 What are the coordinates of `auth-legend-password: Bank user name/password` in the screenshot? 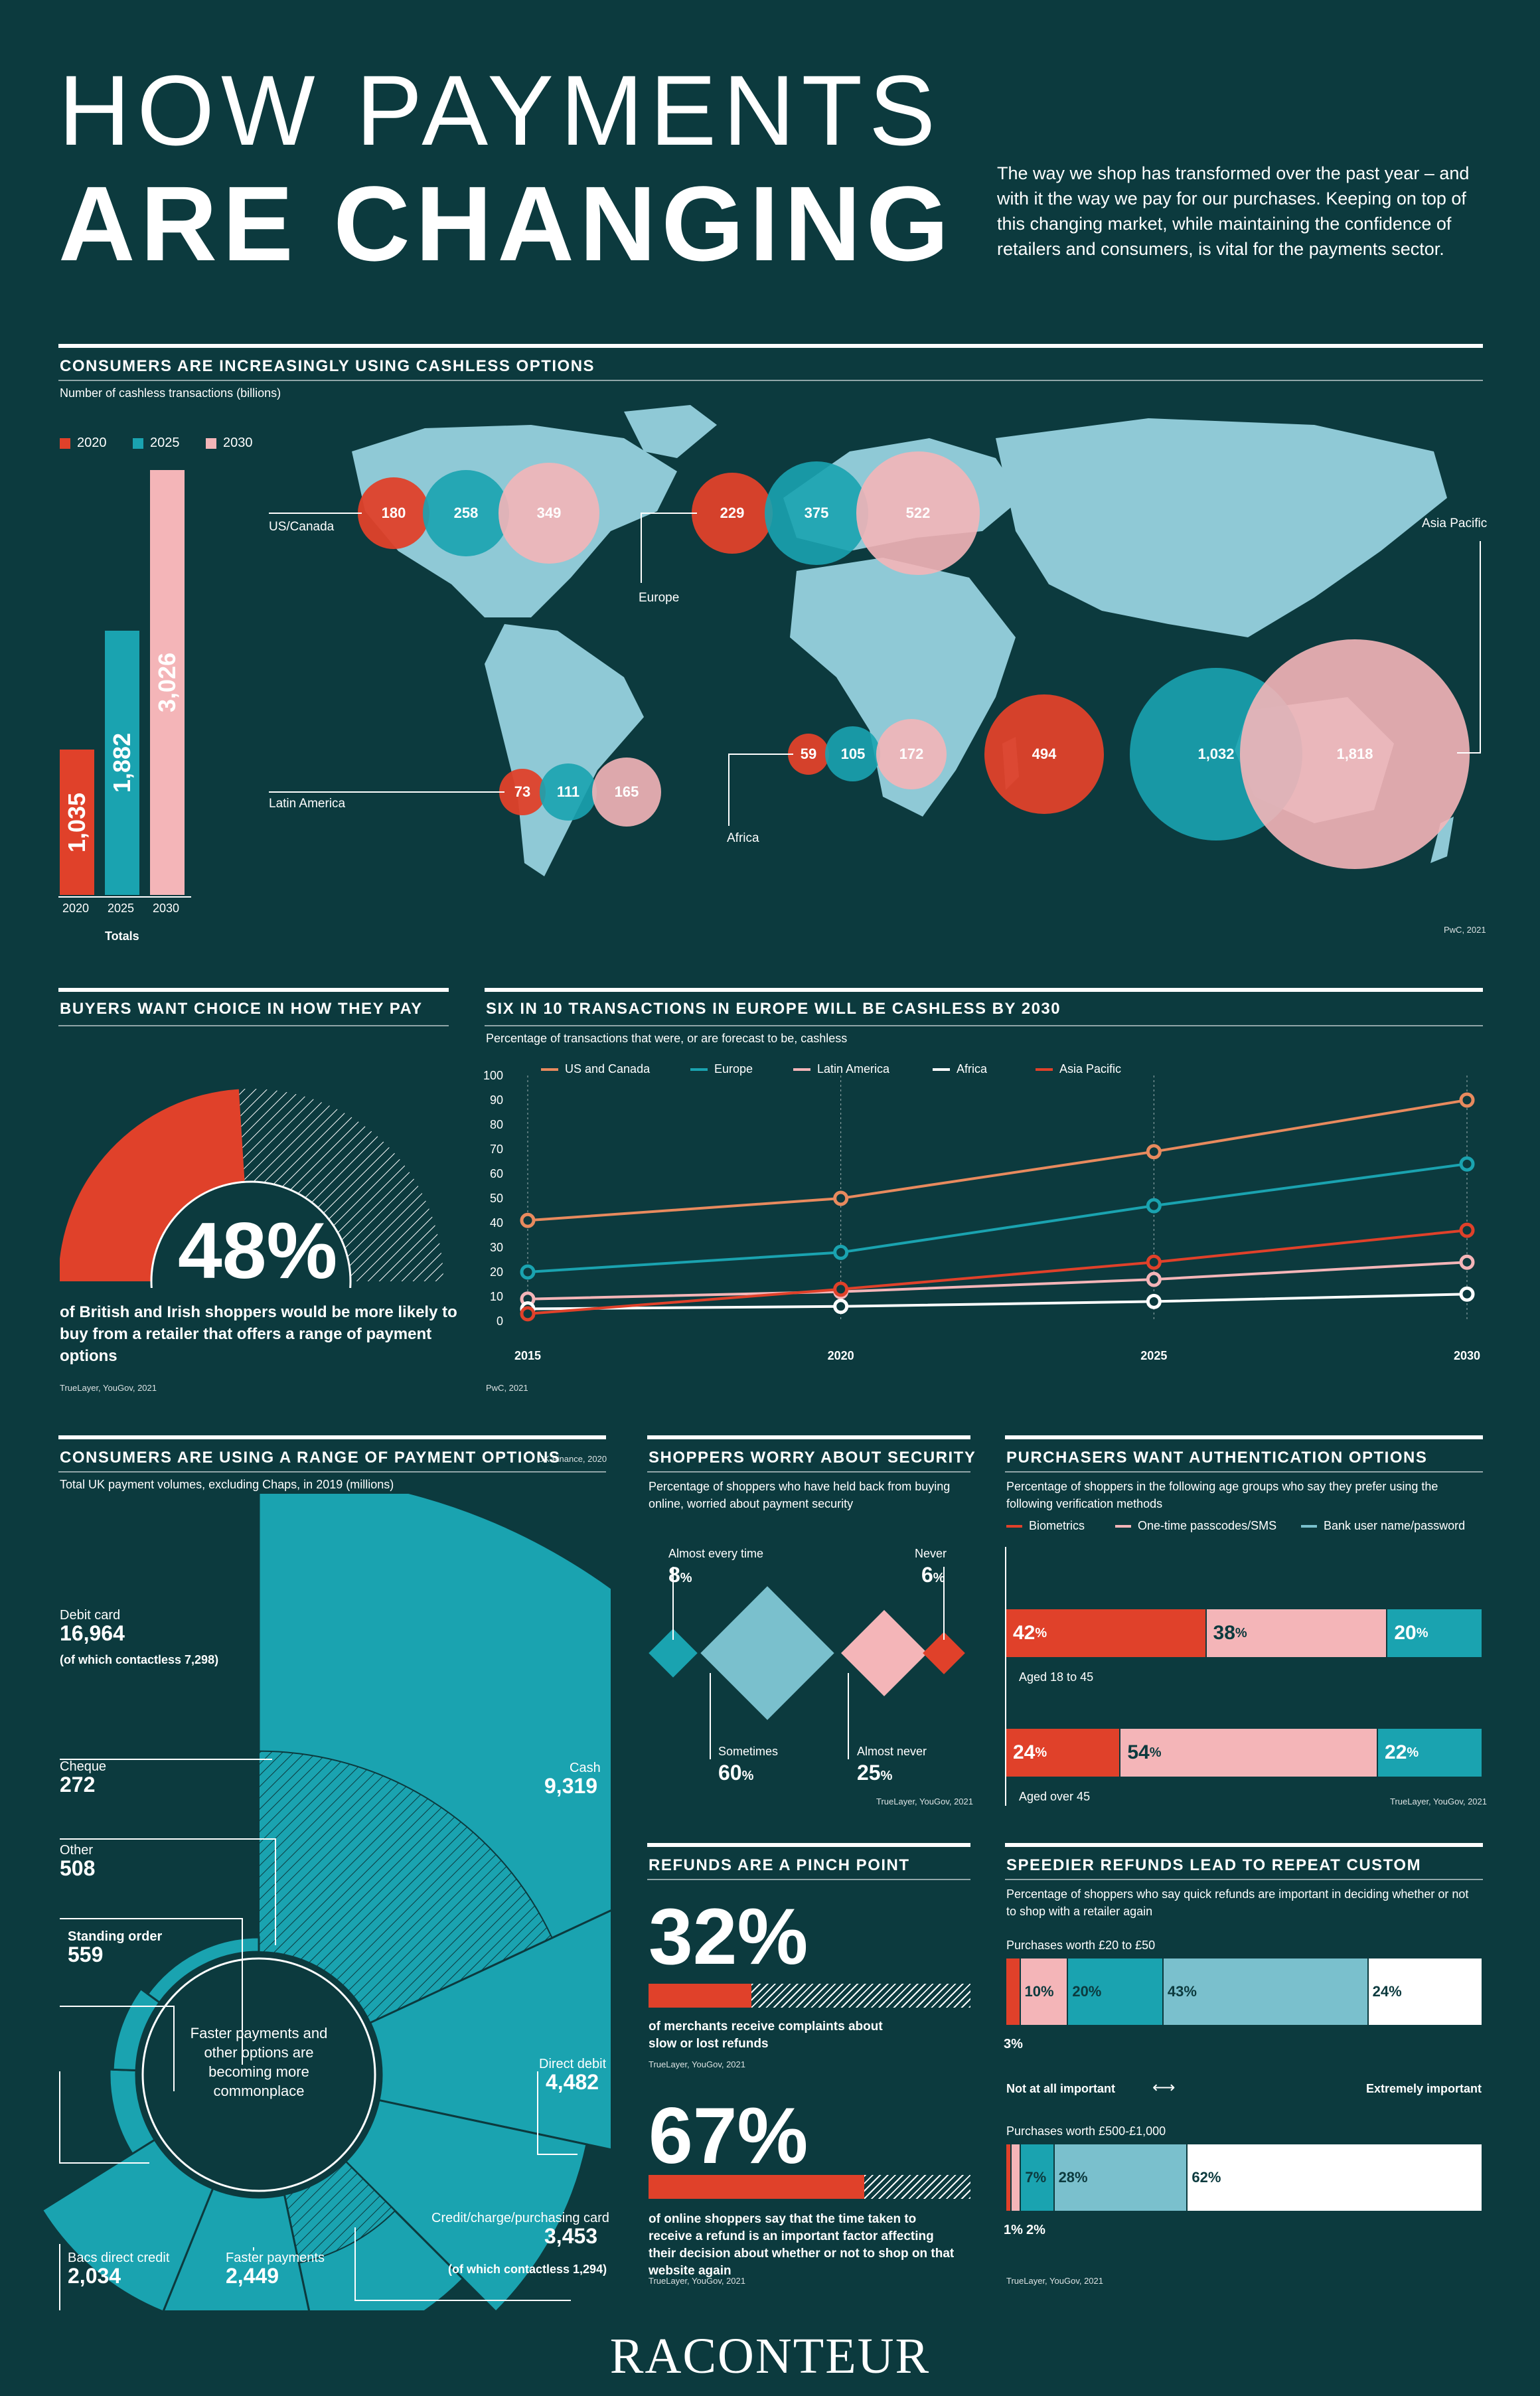 It's located at (1383, 1526).